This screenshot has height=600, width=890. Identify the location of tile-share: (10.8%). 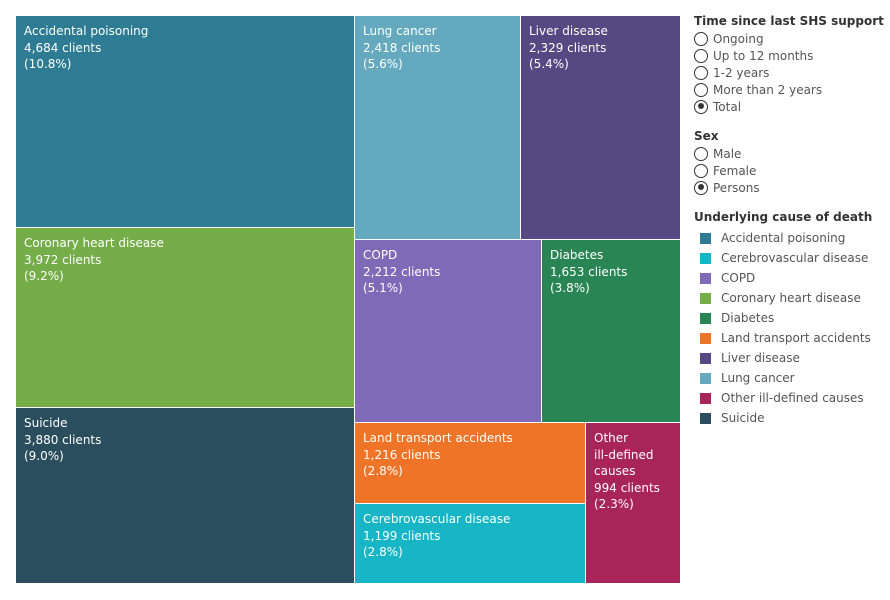
(48, 64).